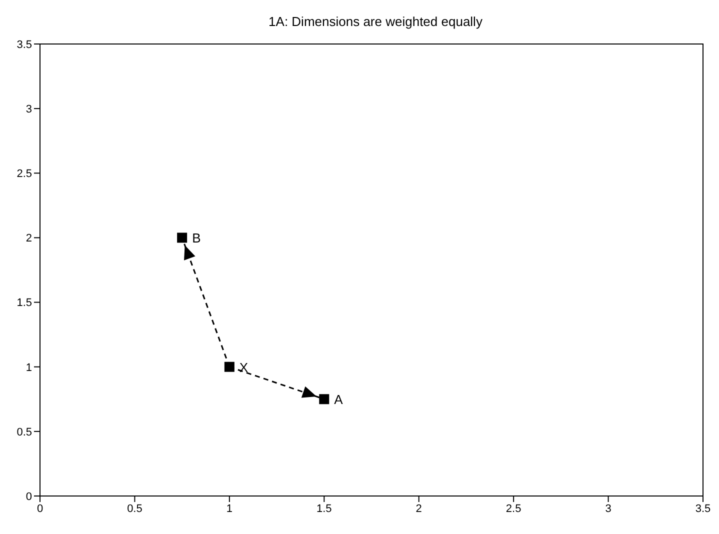 The height and width of the screenshot is (534, 719). What do you see at coordinates (608, 508) in the screenshot?
I see `x-tick-label: 3` at bounding box center [608, 508].